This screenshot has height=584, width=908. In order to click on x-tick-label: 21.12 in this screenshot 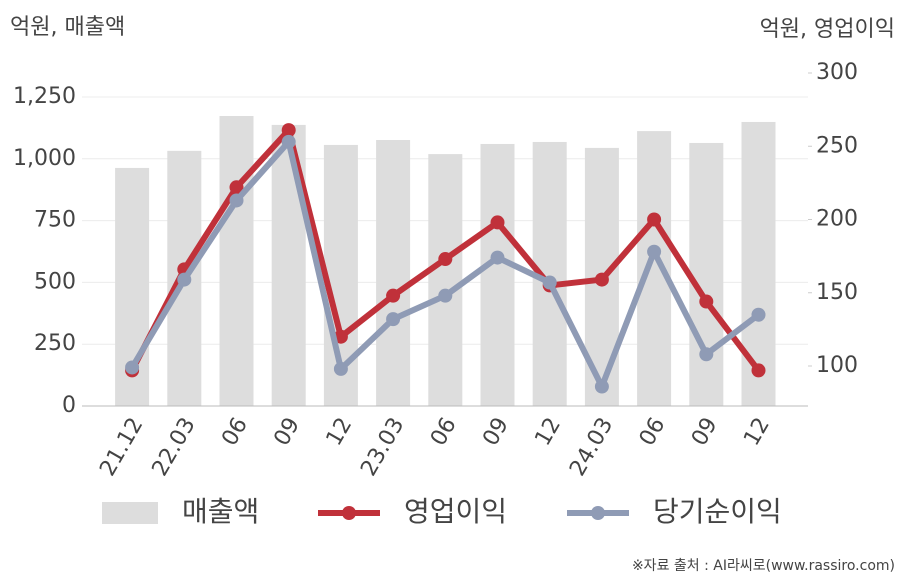, I will do `click(121, 447)`.